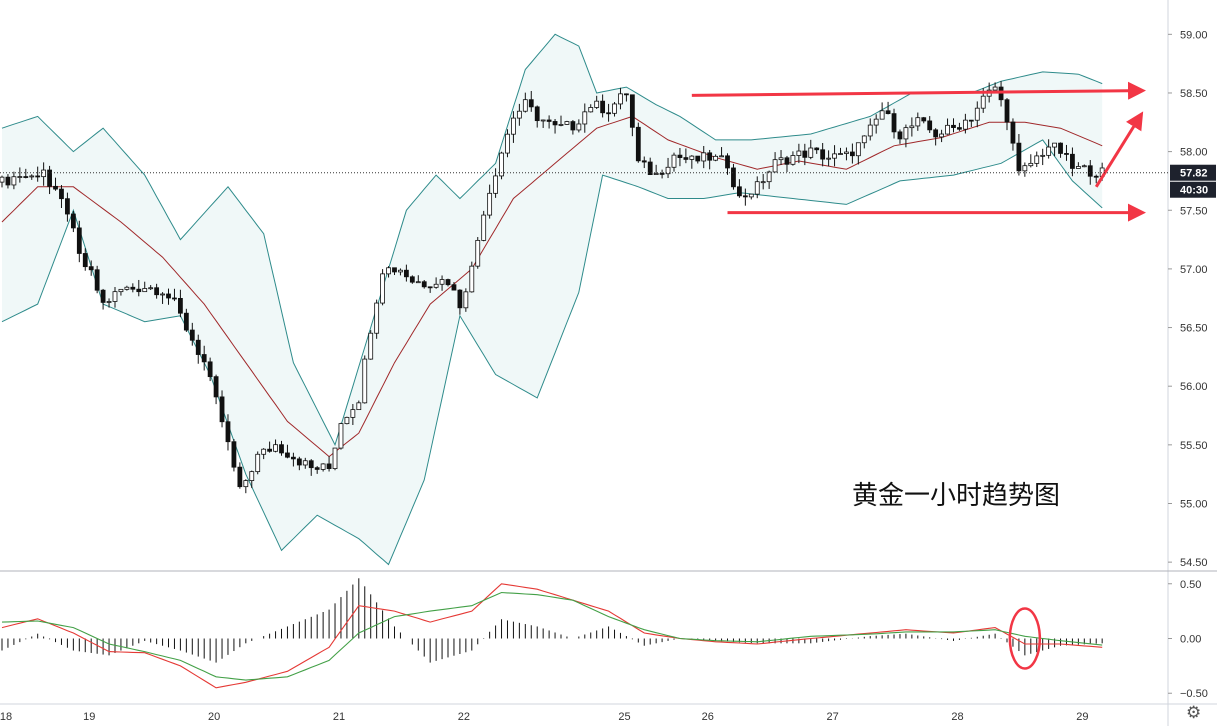 This screenshot has width=1217, height=726. Describe the element at coordinates (89, 717) in the screenshot. I see `time-tick-label: 19` at that location.